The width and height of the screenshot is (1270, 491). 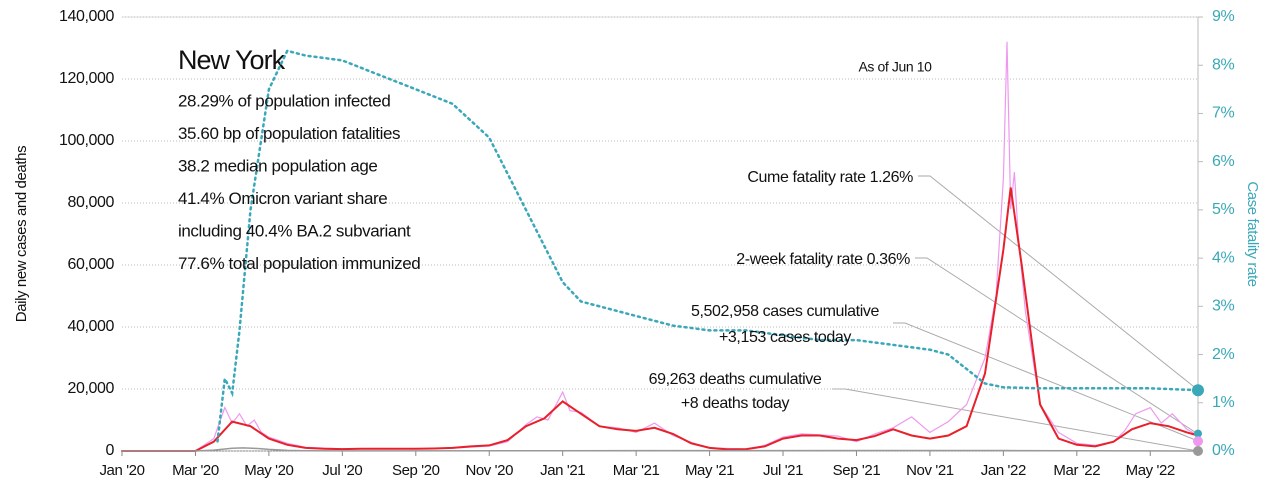 I want to click on x-tick-label: Sep '20, so click(x=416, y=470).